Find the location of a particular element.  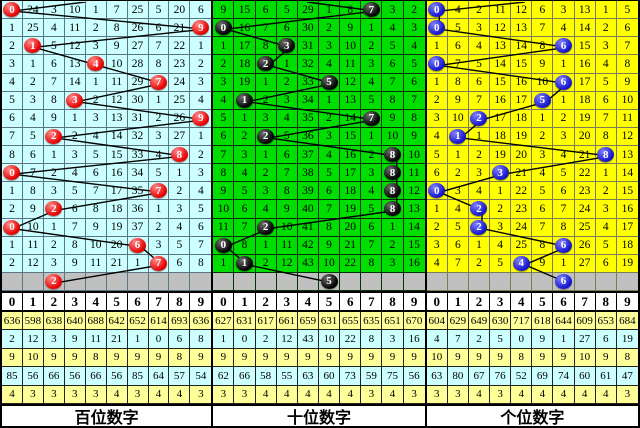

stat-cell: 3 is located at coordinates (75, 394).